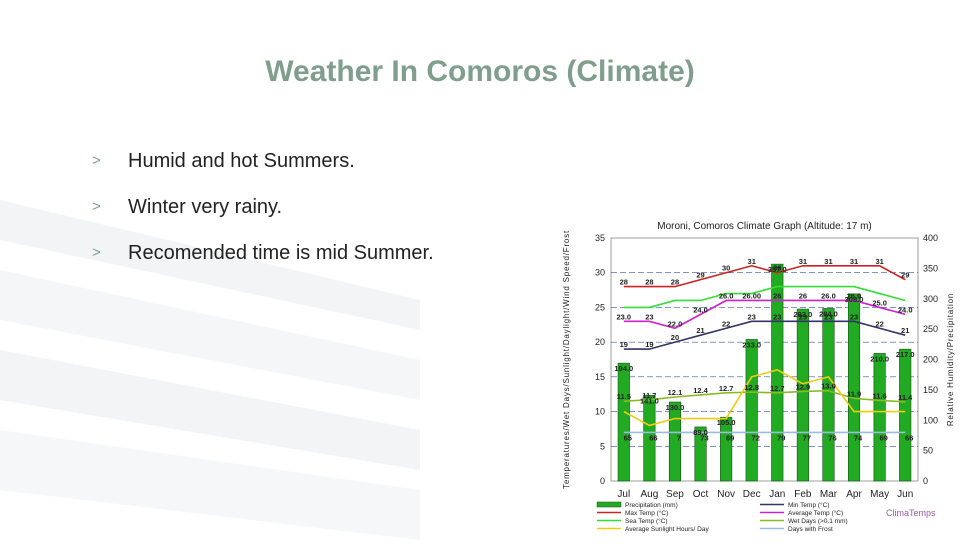  Describe the element at coordinates (667, 529) in the screenshot. I see `legend-label: Average Sunlight Hours/ Day` at that location.